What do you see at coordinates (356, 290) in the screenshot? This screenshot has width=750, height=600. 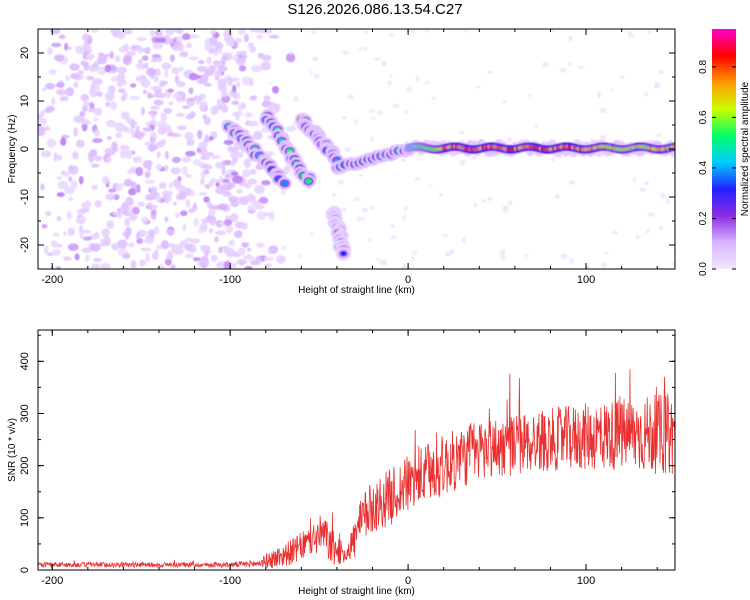 I see `x-axis-label: Height of straight line (km)` at bounding box center [356, 290].